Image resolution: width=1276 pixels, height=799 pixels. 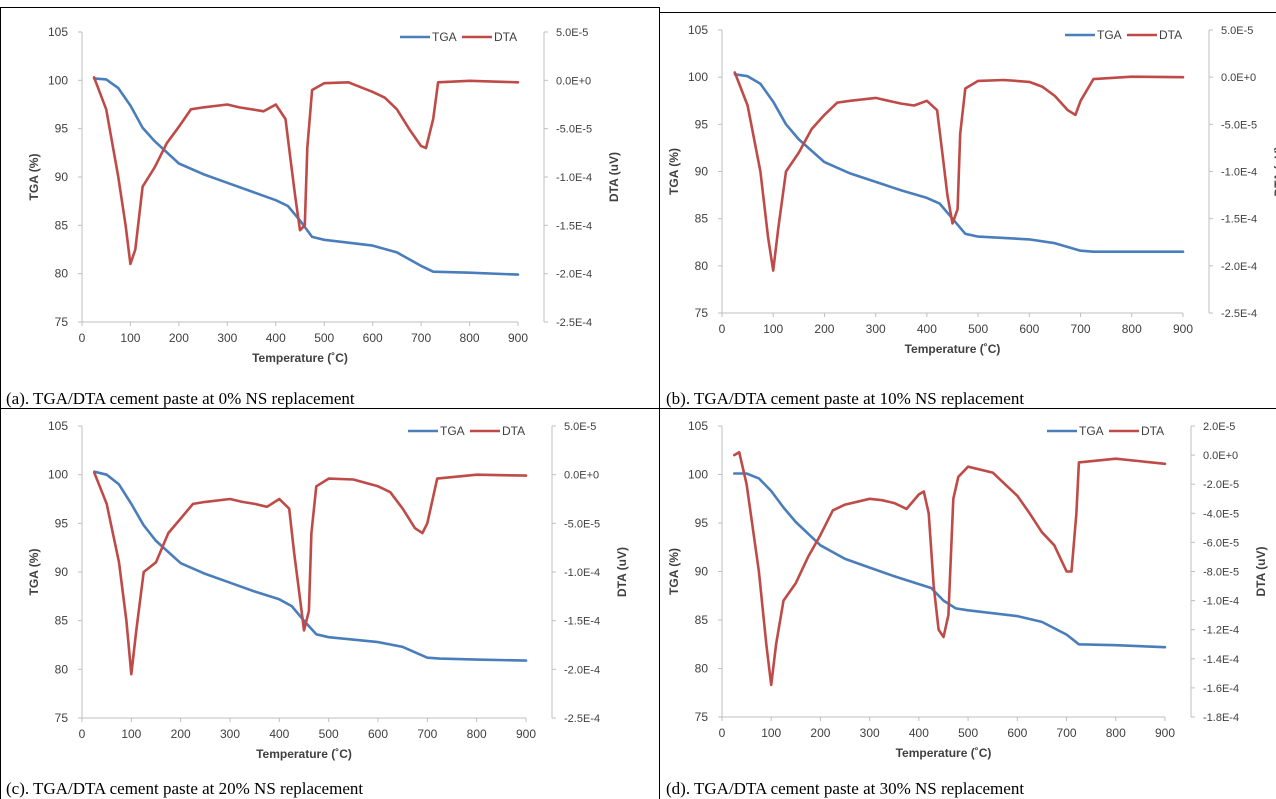 I want to click on top-border-right, so click(x=968, y=12).